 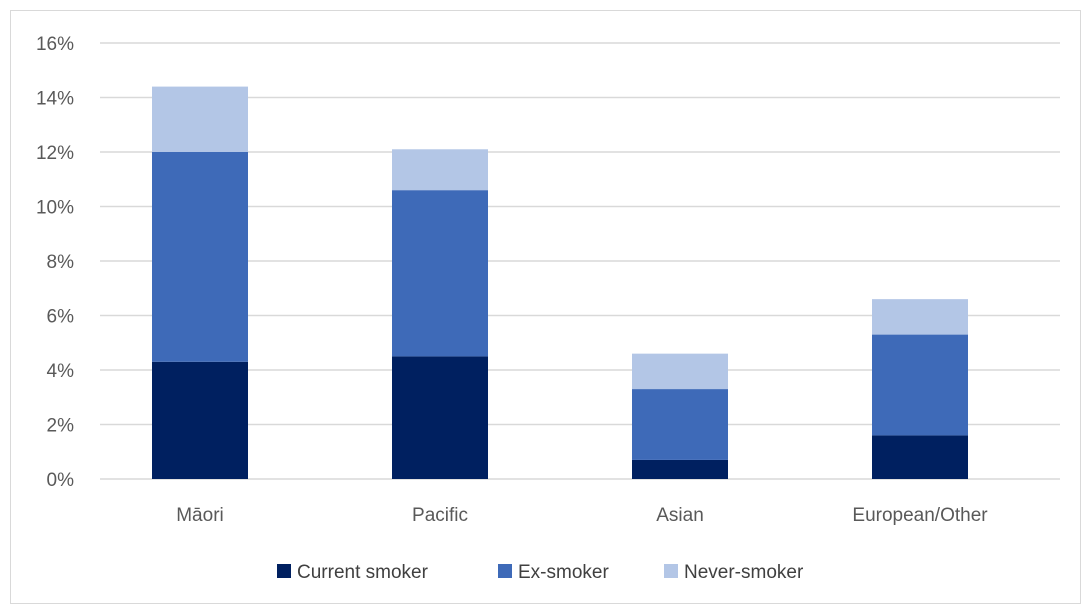 What do you see at coordinates (61, 480) in the screenshot?
I see `y-tick-label: 0%` at bounding box center [61, 480].